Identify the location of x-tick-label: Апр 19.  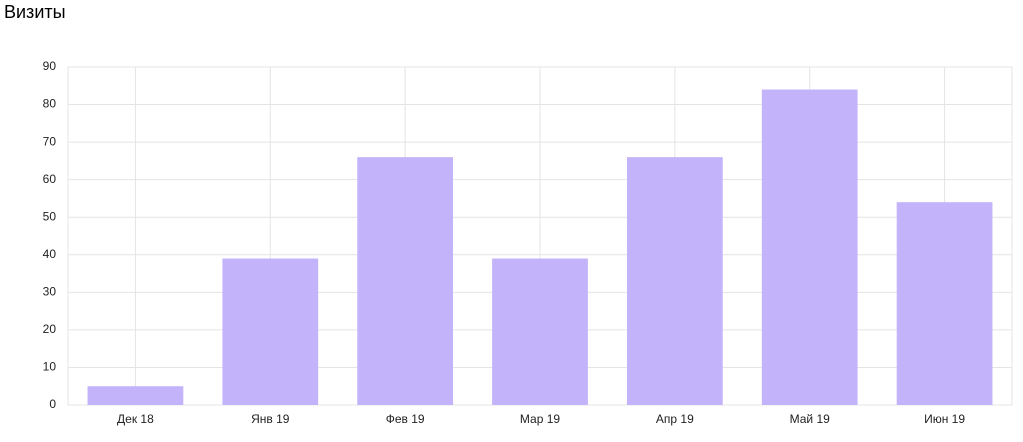
(675, 419).